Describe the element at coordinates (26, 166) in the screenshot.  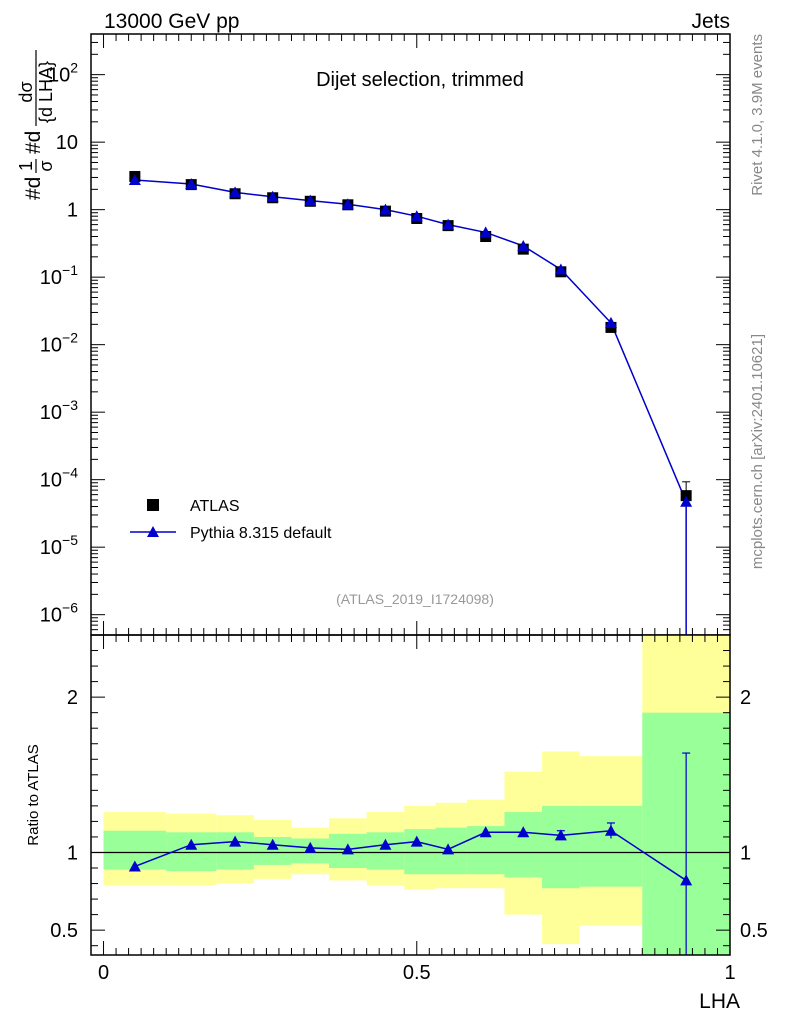
I see `ylabel-frac1-num: 1` at that location.